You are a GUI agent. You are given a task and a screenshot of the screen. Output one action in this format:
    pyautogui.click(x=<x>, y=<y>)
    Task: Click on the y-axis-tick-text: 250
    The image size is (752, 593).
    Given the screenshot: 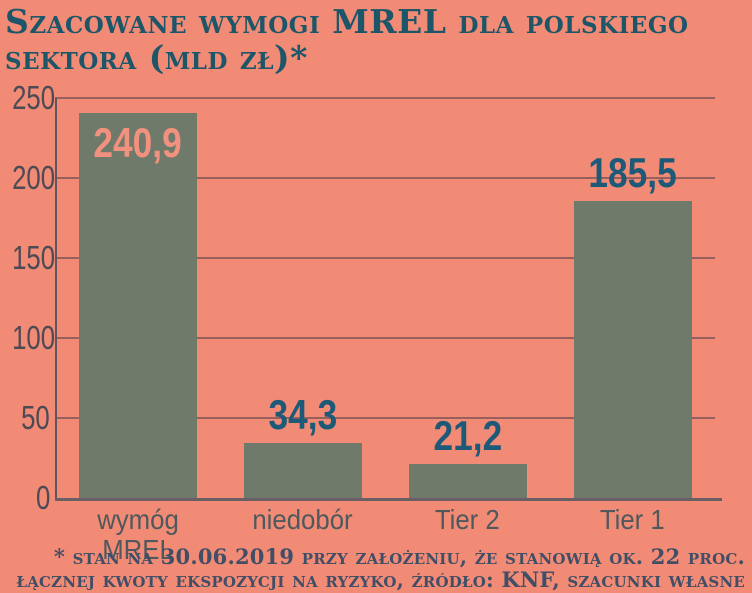 What is the action you would take?
    pyautogui.click(x=34, y=97)
    